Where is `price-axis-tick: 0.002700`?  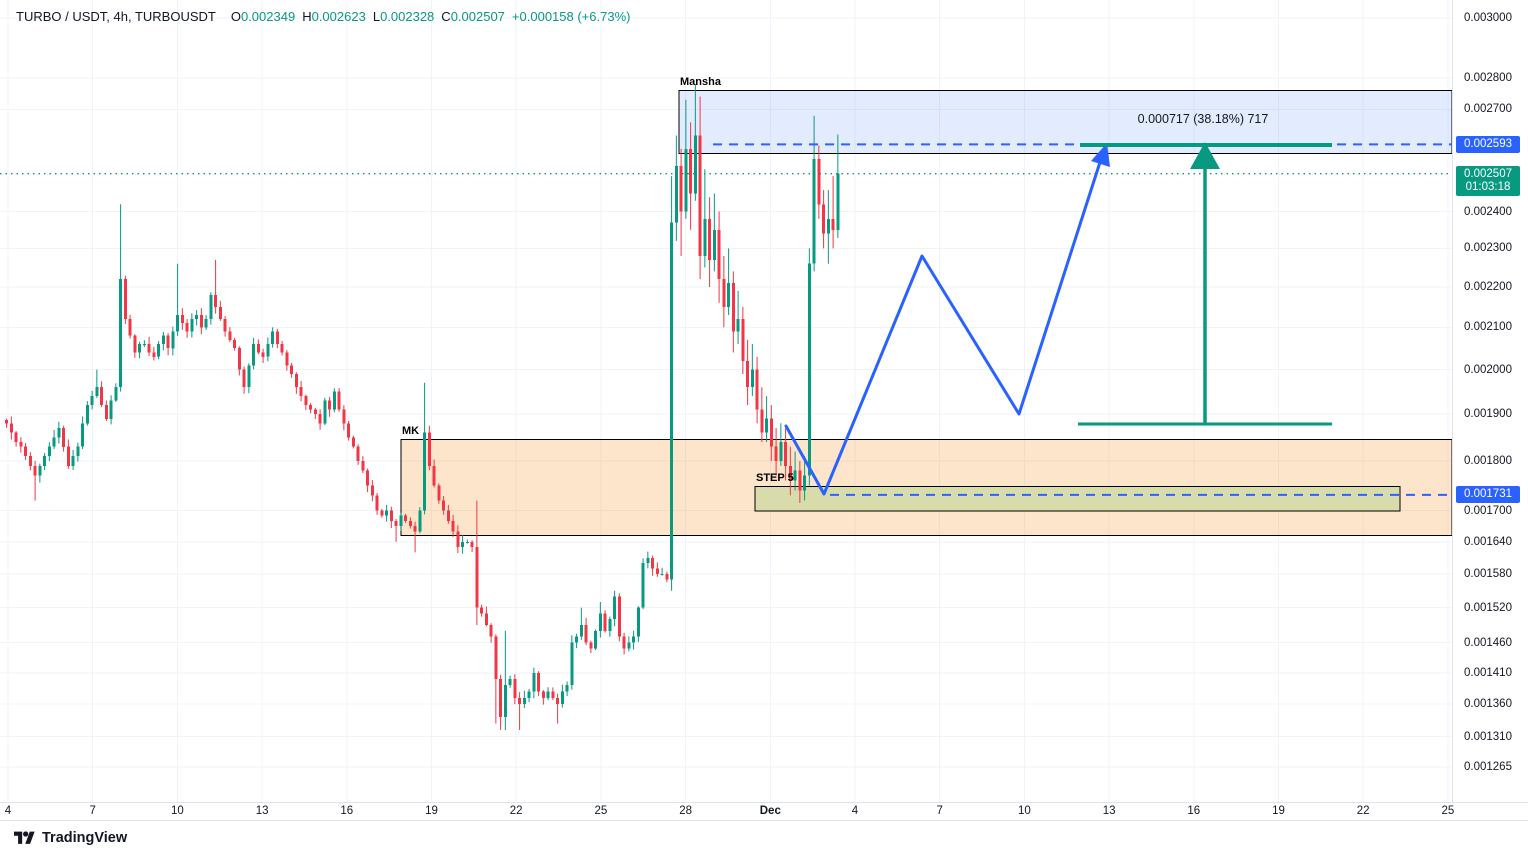 price-axis-tick: 0.002700 is located at coordinates (1488, 109).